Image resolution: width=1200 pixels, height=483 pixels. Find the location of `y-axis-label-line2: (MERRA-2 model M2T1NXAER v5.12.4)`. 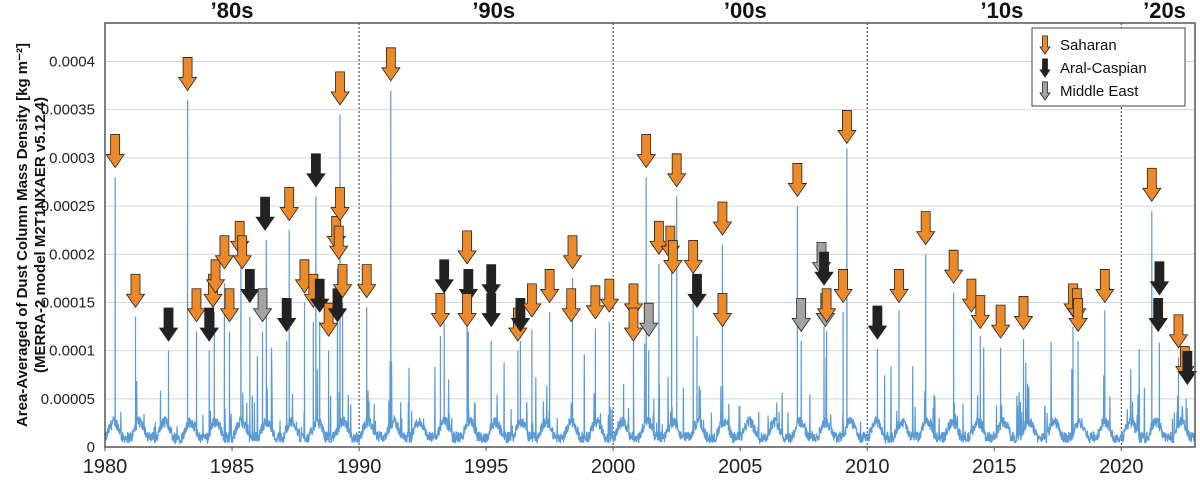

y-axis-label-line2: (MERRA-2 model M2T1NXAER v5.12.4) is located at coordinates (40, 235).